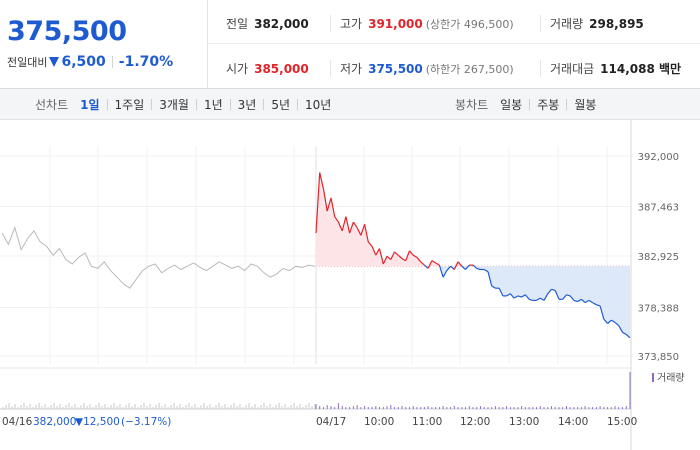 The width and height of the screenshot is (700, 450). Describe the element at coordinates (395, 69) in the screenshot. I see `stat-value: 375,500` at that location.